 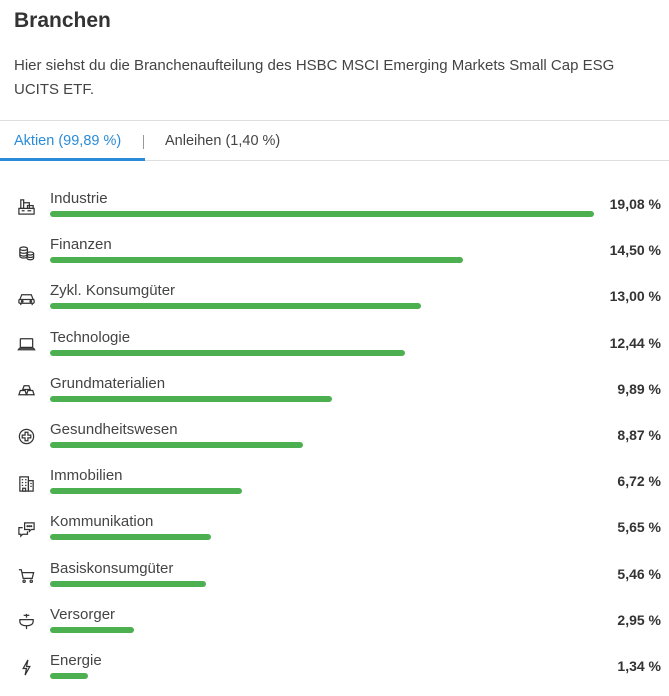 I want to click on sector-value: 1,34 %, so click(x=639, y=665).